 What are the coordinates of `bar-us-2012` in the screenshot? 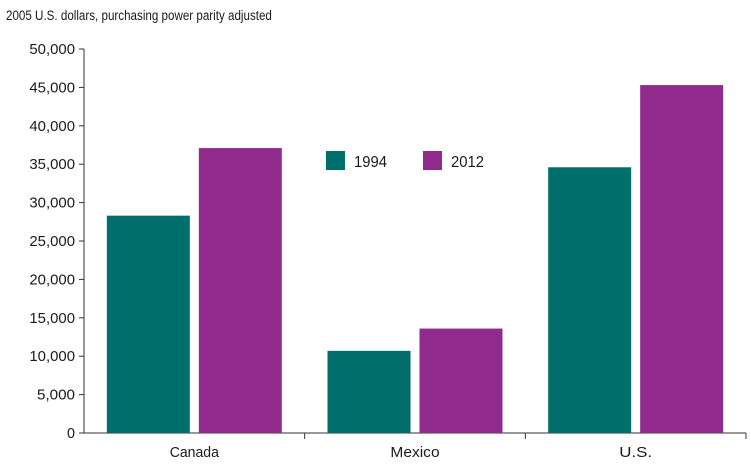 It's located at (682, 259).